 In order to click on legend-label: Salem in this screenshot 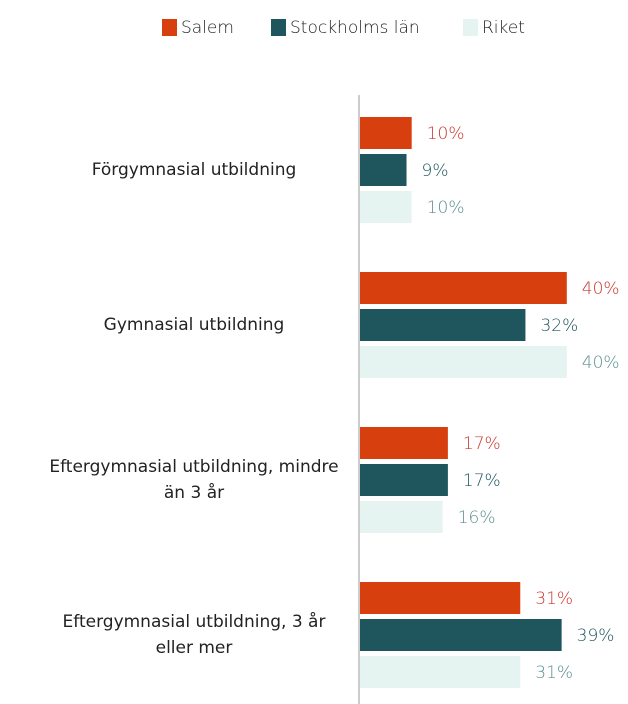, I will do `click(207, 28)`.